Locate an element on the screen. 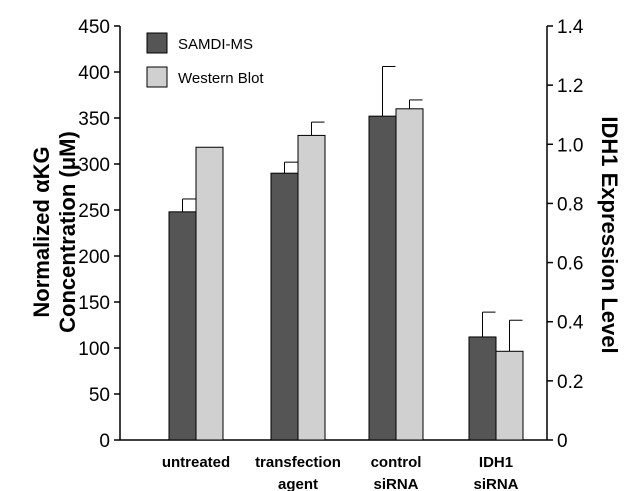  left-y-axis-title-line-2: Concentration (μM) is located at coordinates (67, 232).